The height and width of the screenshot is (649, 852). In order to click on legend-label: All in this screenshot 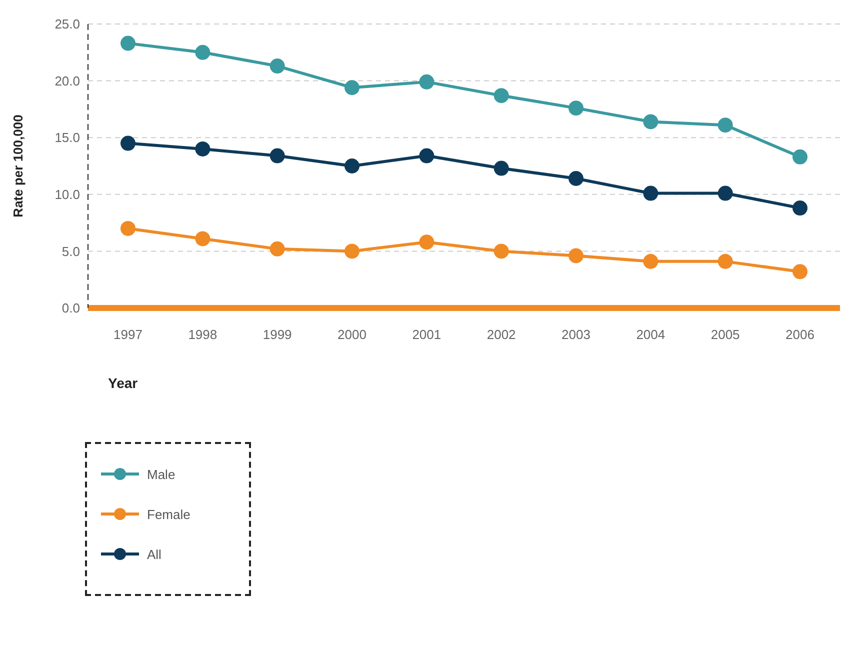, I will do `click(154, 554)`.